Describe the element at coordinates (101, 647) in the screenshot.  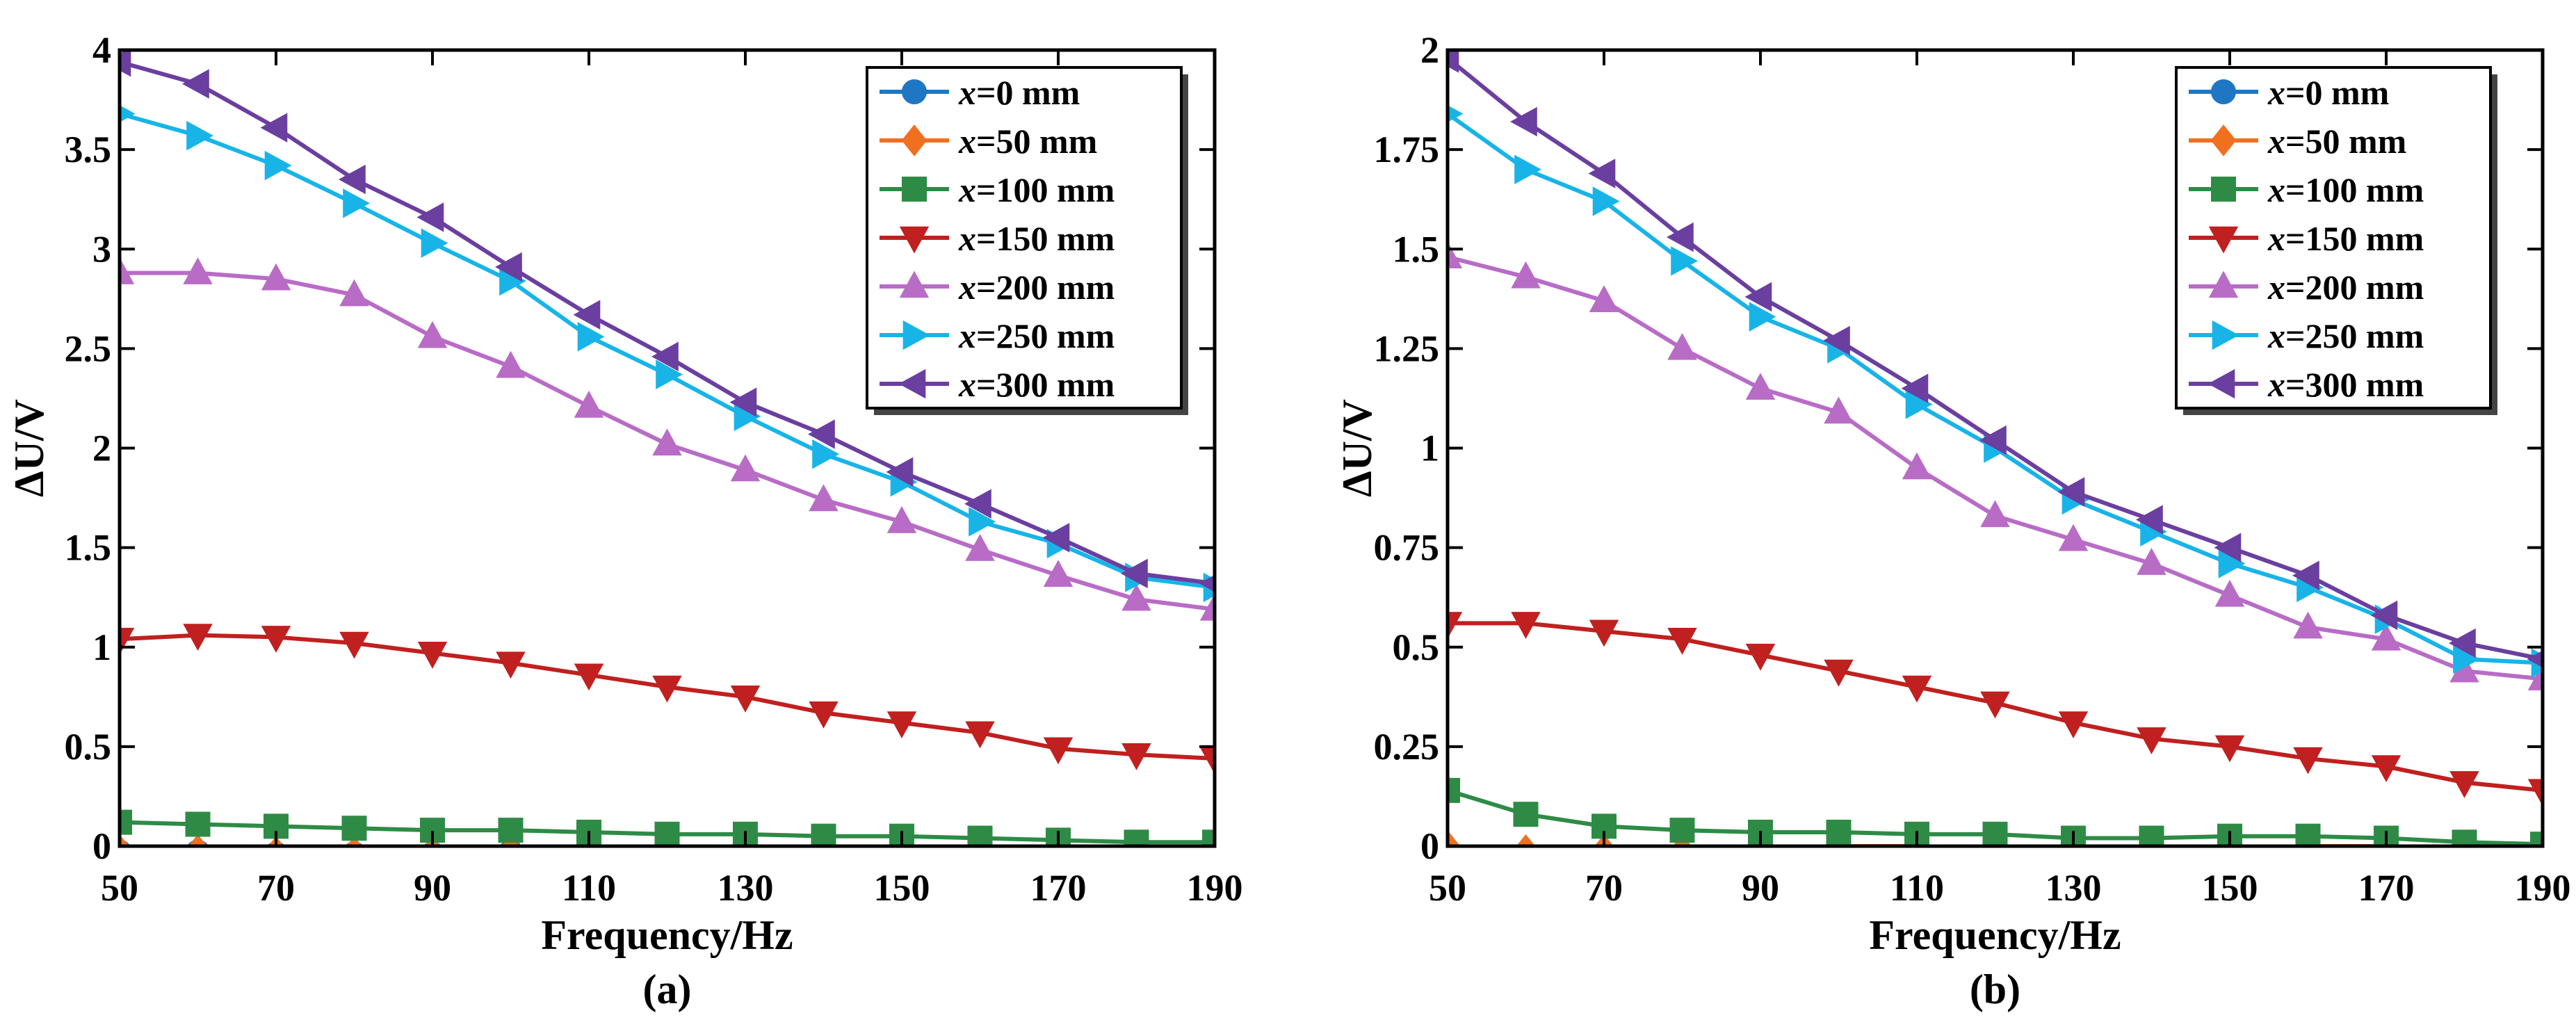
I see `y-tick-label: 1` at that location.